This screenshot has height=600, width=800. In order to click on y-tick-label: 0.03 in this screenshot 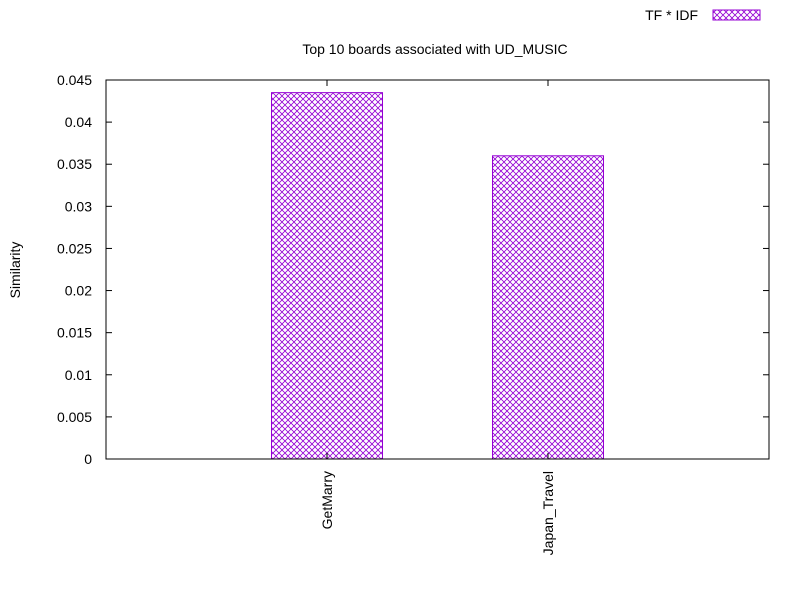, I will do `click(78, 206)`.